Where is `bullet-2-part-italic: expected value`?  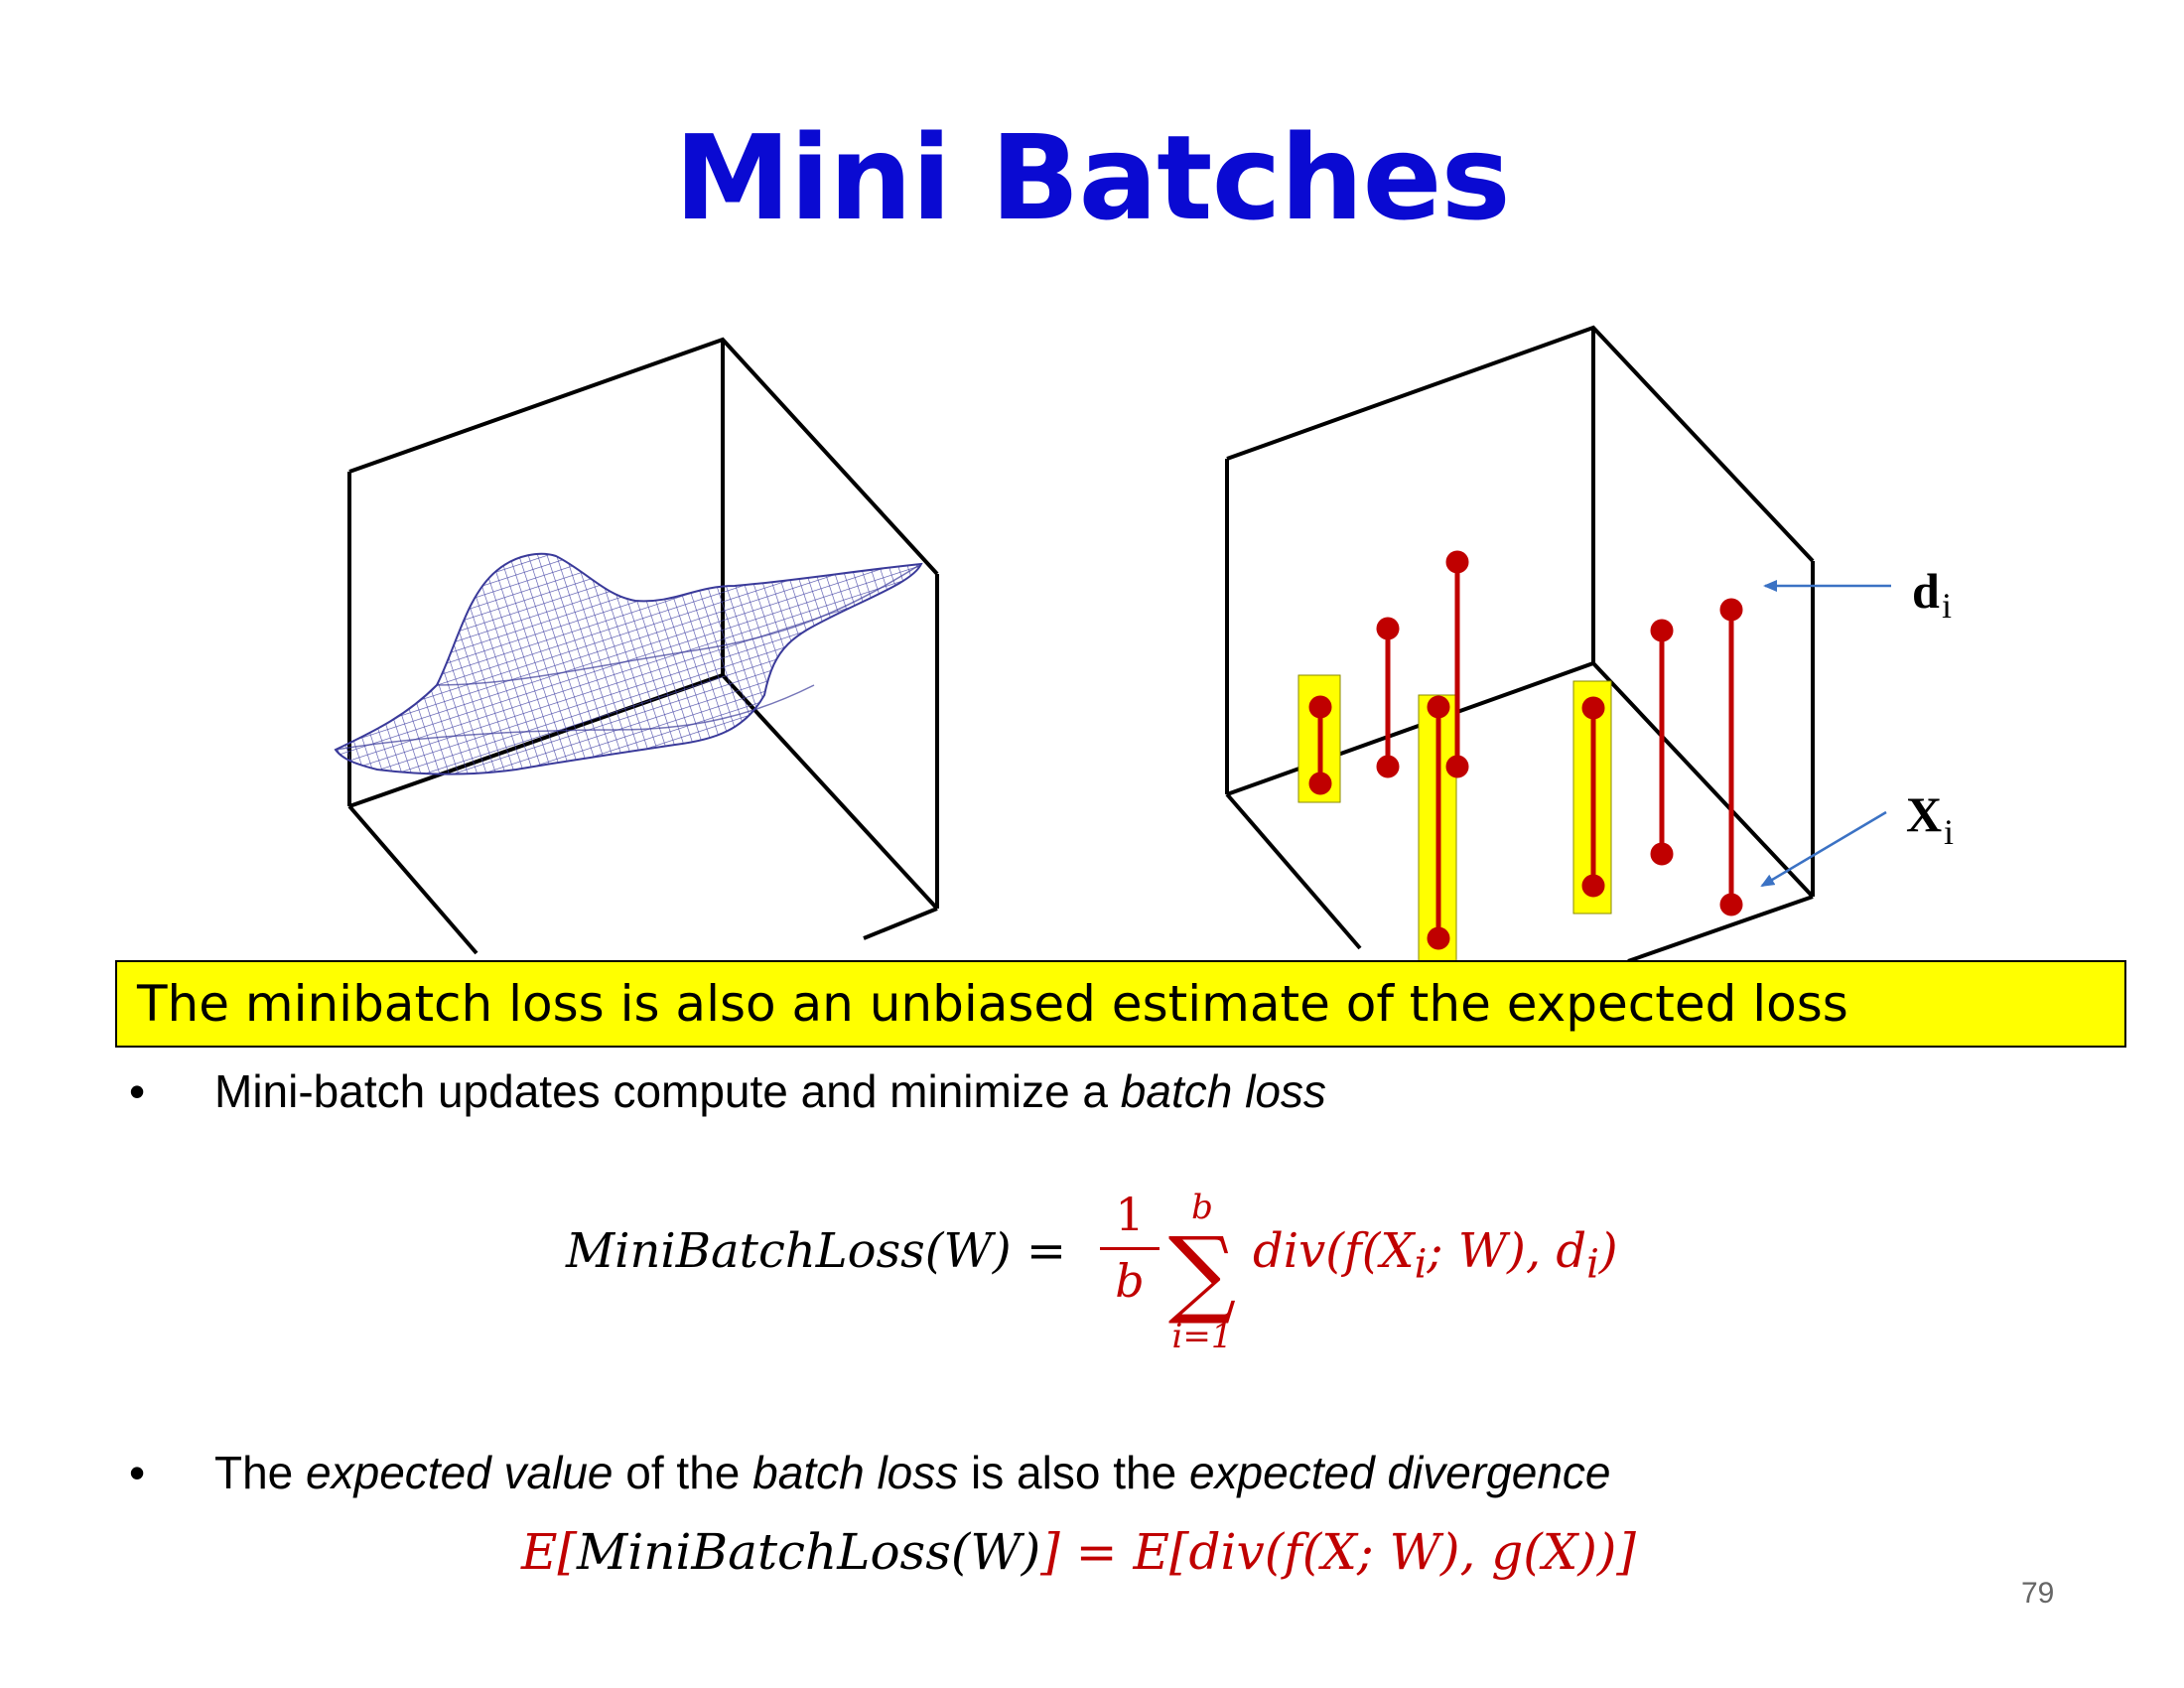
bullet-2-part-italic: expected value is located at coordinates (460, 1472).